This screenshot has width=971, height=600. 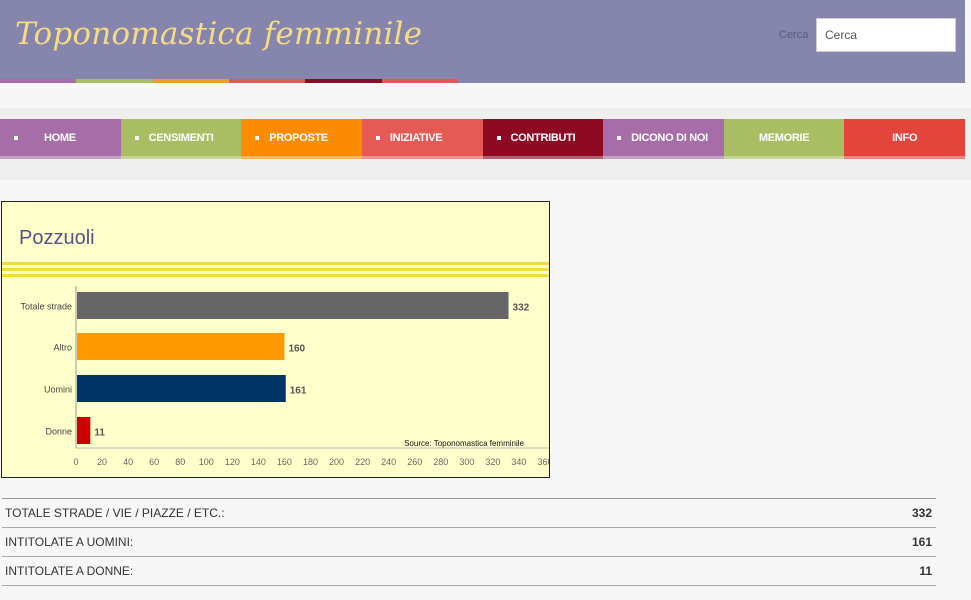 I want to click on nav-item-label: MEMORIE, so click(x=784, y=137).